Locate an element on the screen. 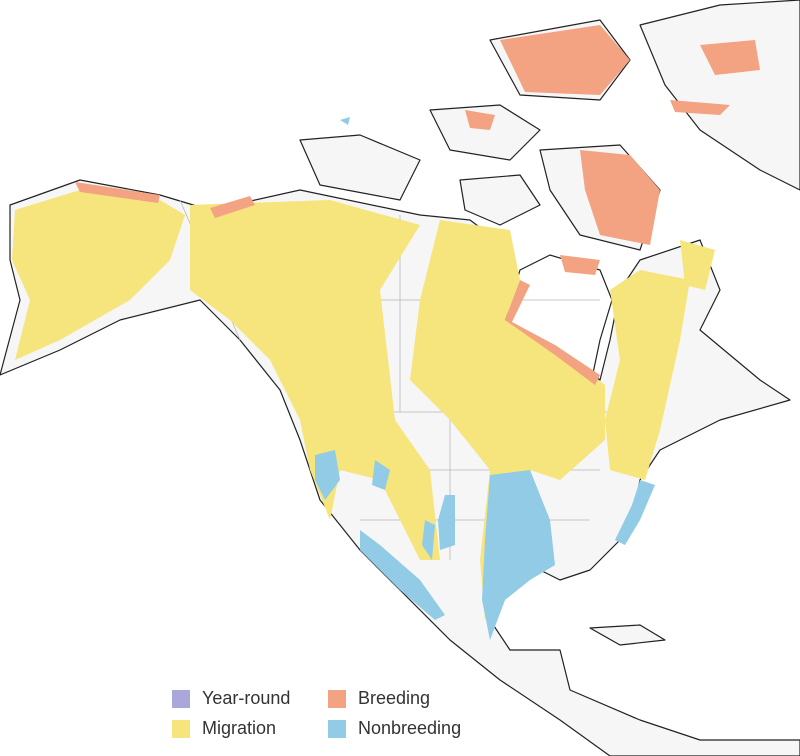  greenland is located at coordinates (719, 95).